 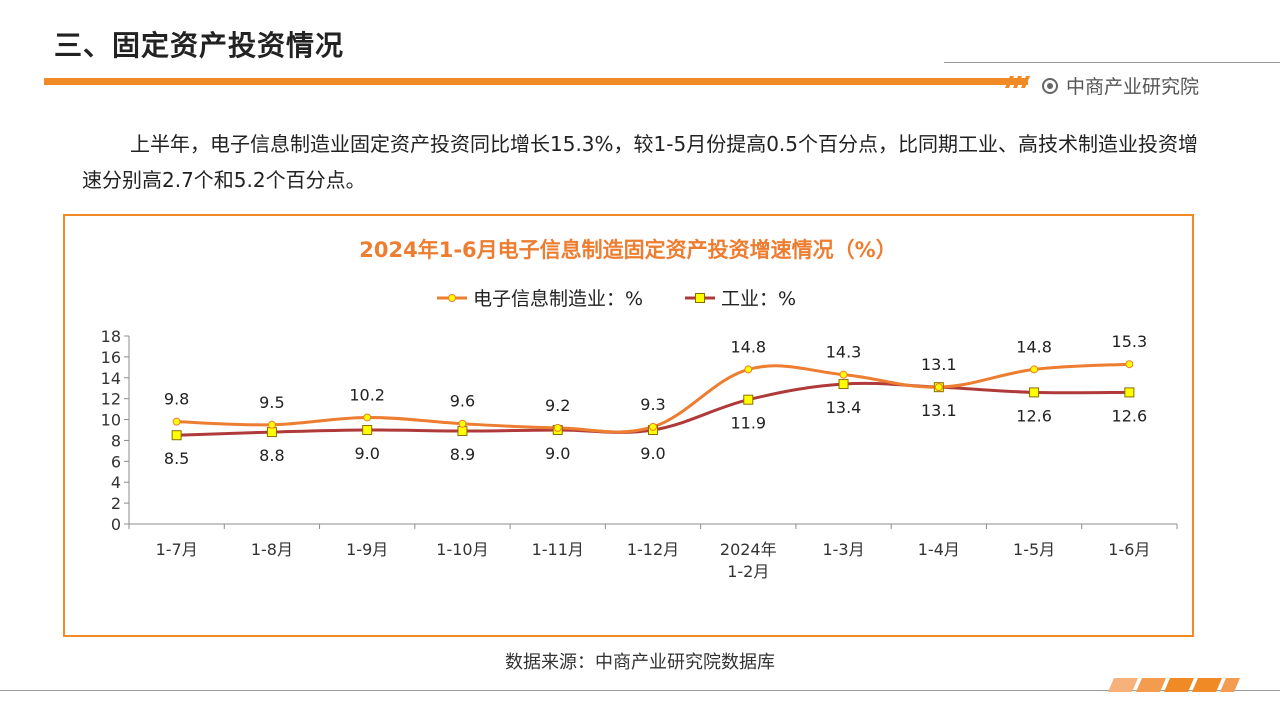 What do you see at coordinates (939, 549) in the screenshot?
I see `x-tick-label: 1-4月` at bounding box center [939, 549].